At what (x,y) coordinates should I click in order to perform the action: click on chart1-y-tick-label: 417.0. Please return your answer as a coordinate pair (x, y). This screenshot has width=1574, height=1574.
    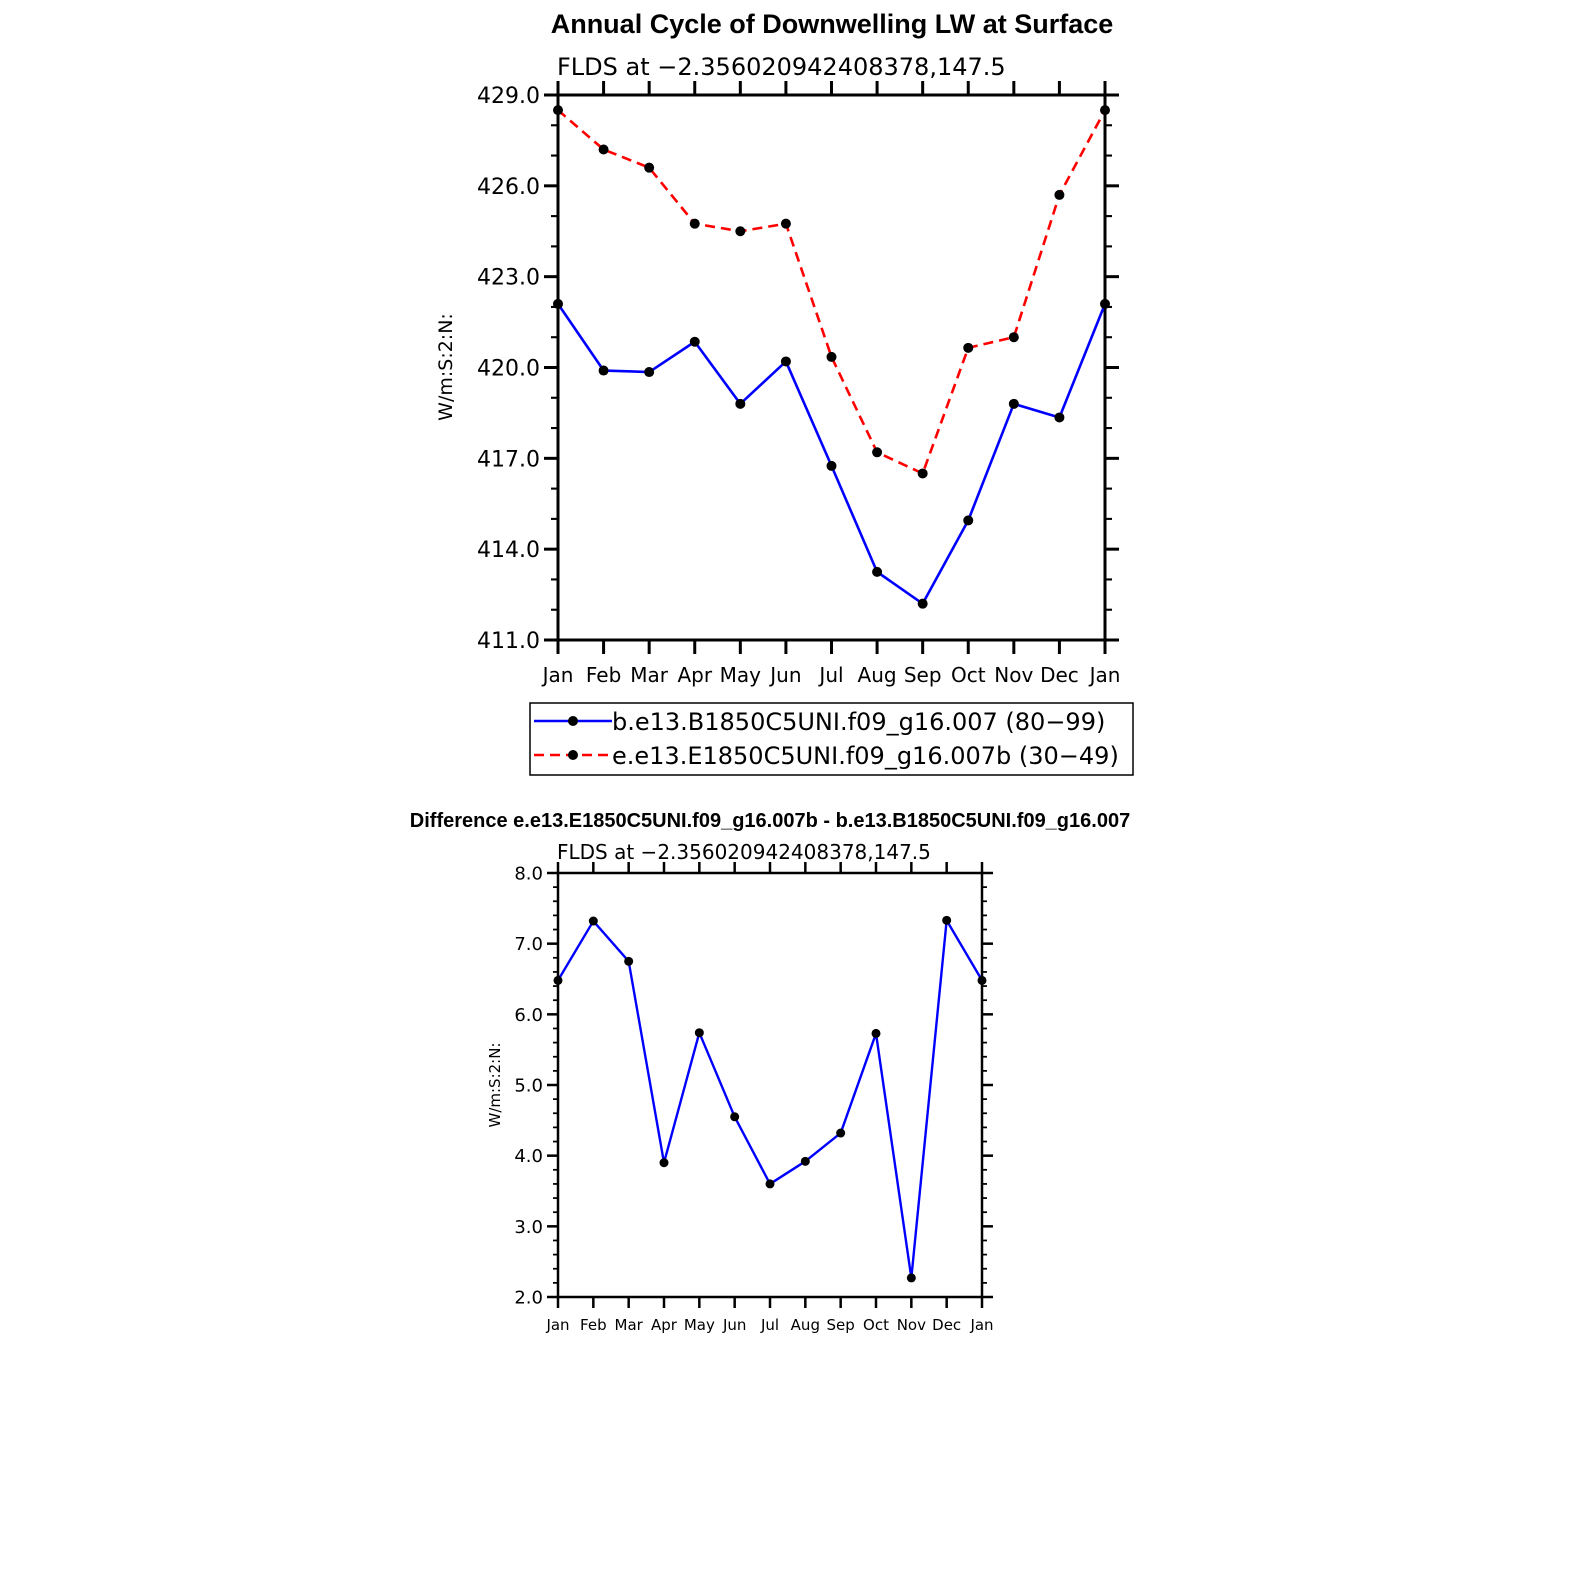
    Looking at the image, I should click on (508, 459).